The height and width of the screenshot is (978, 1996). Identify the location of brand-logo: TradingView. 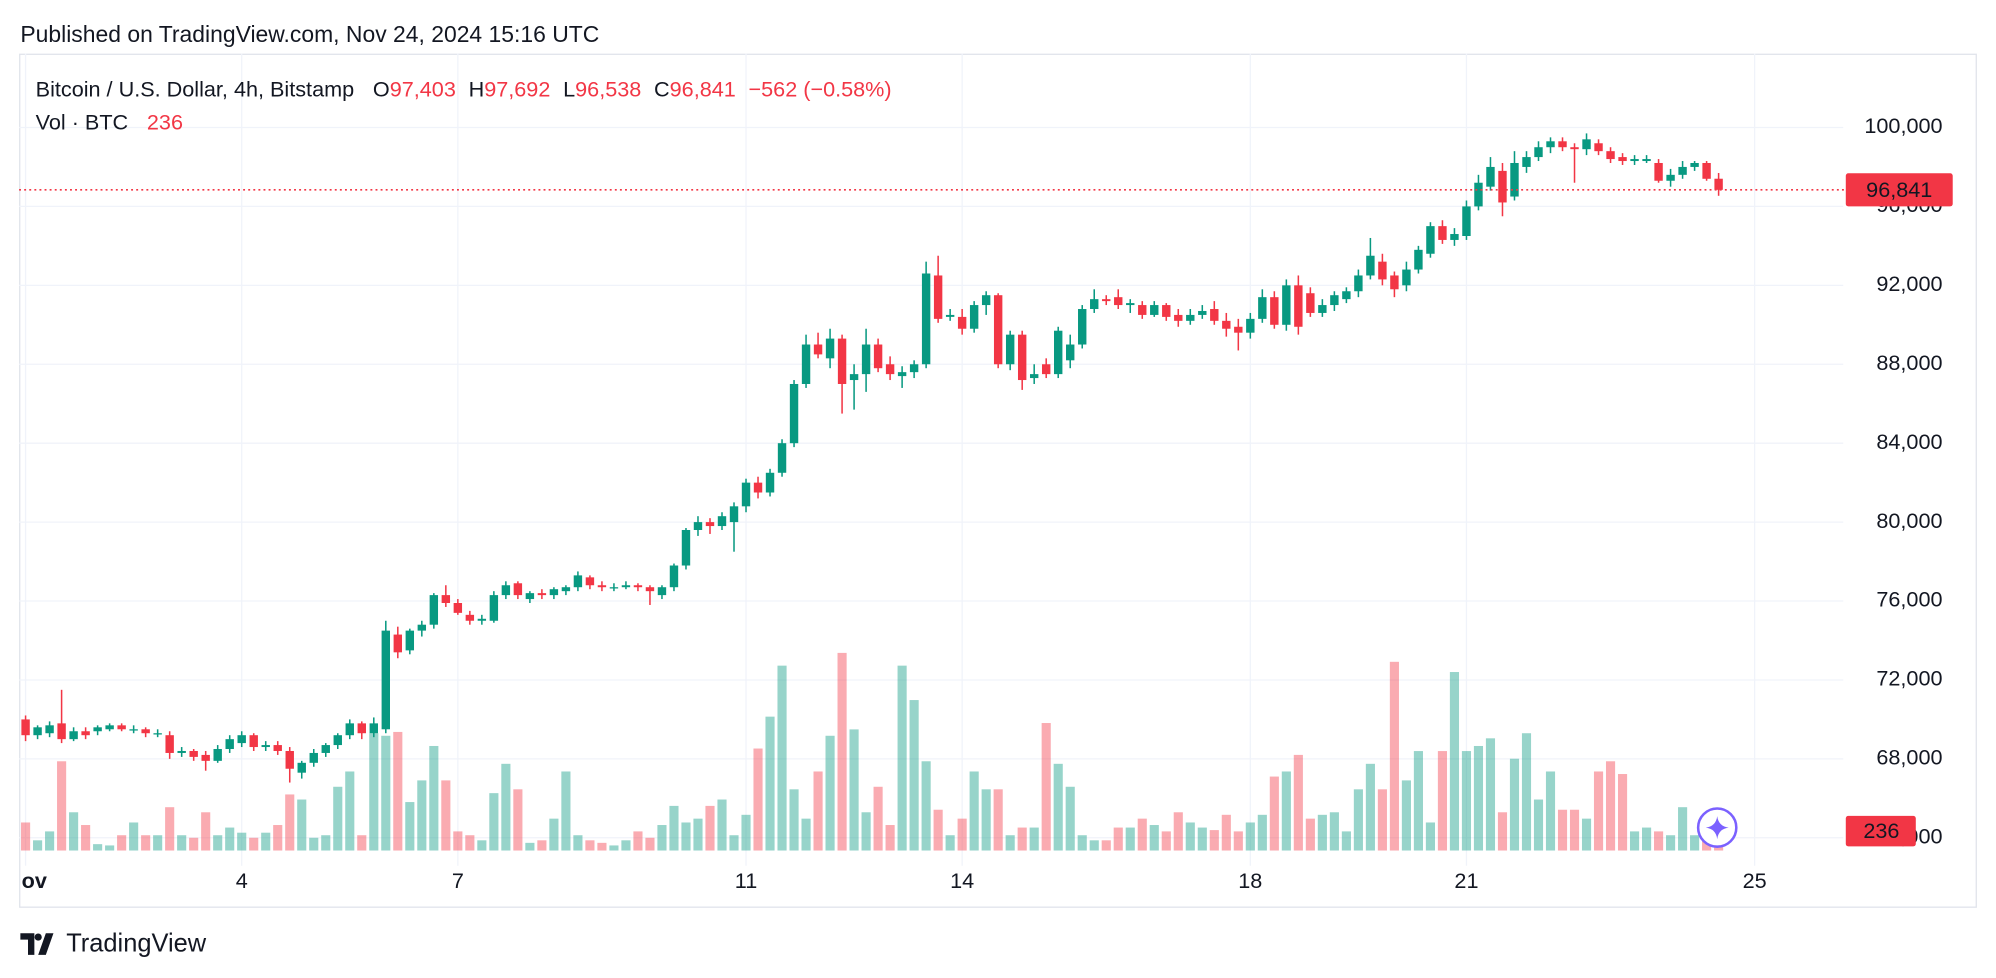
(113, 943).